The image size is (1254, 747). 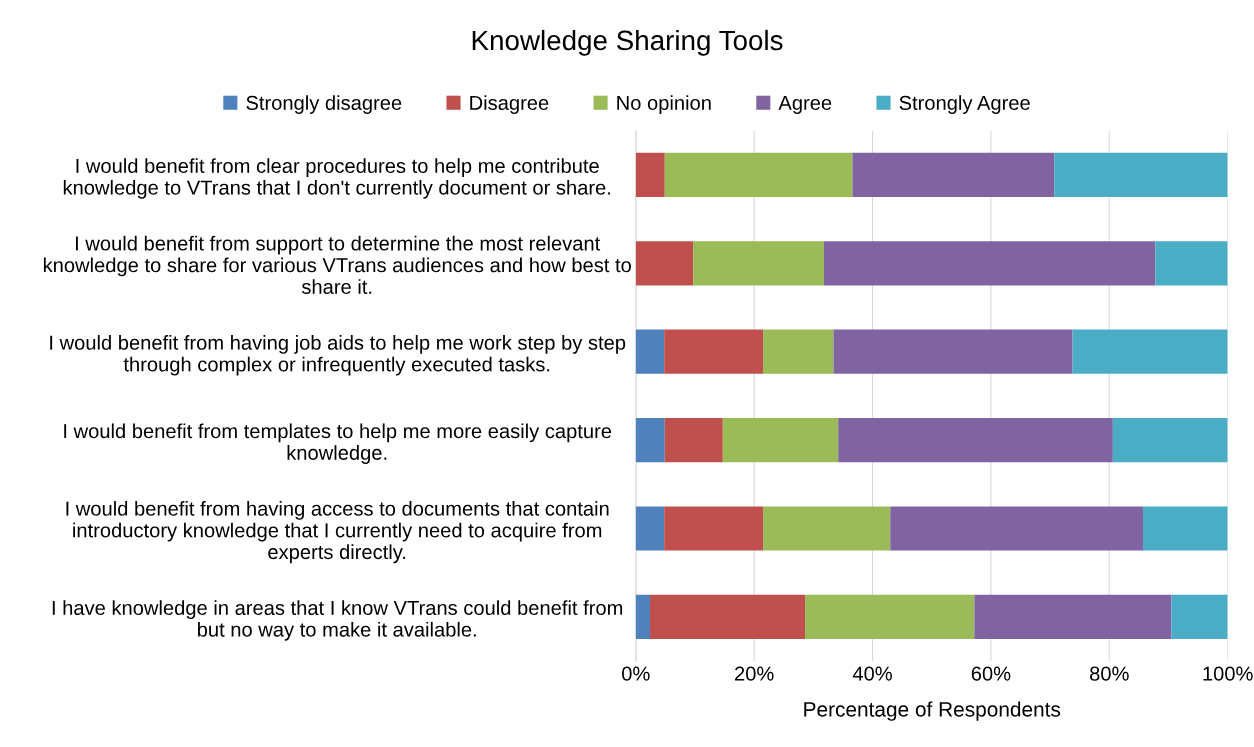 I want to click on legend-label: No opinion, so click(x=664, y=104).